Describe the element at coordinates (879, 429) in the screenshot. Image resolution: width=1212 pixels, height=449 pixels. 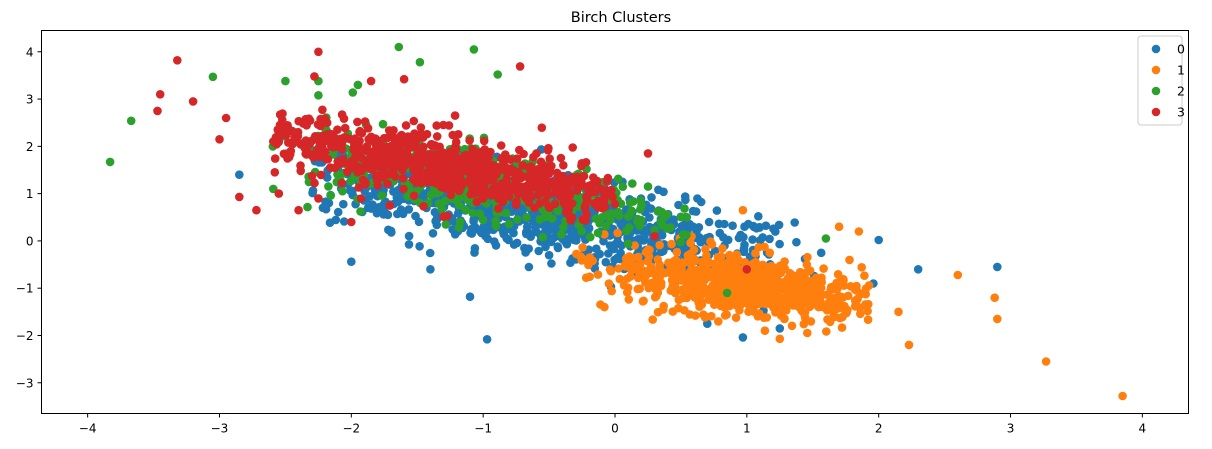
I see `x-tick-label: 2` at that location.